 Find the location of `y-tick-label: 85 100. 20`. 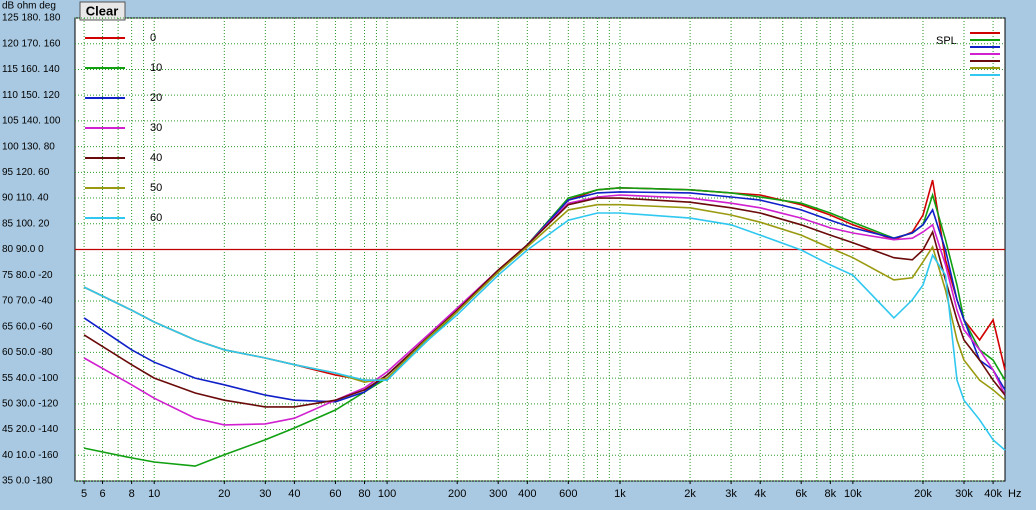

y-tick-label: 85 100. 20 is located at coordinates (26, 223).